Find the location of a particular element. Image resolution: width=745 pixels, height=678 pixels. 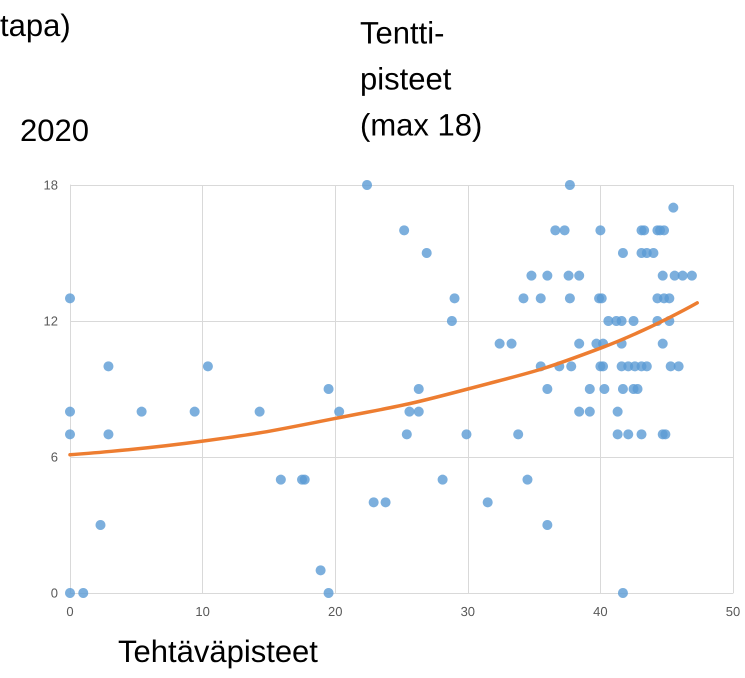

x-tick-label: 10 is located at coordinates (202, 611).